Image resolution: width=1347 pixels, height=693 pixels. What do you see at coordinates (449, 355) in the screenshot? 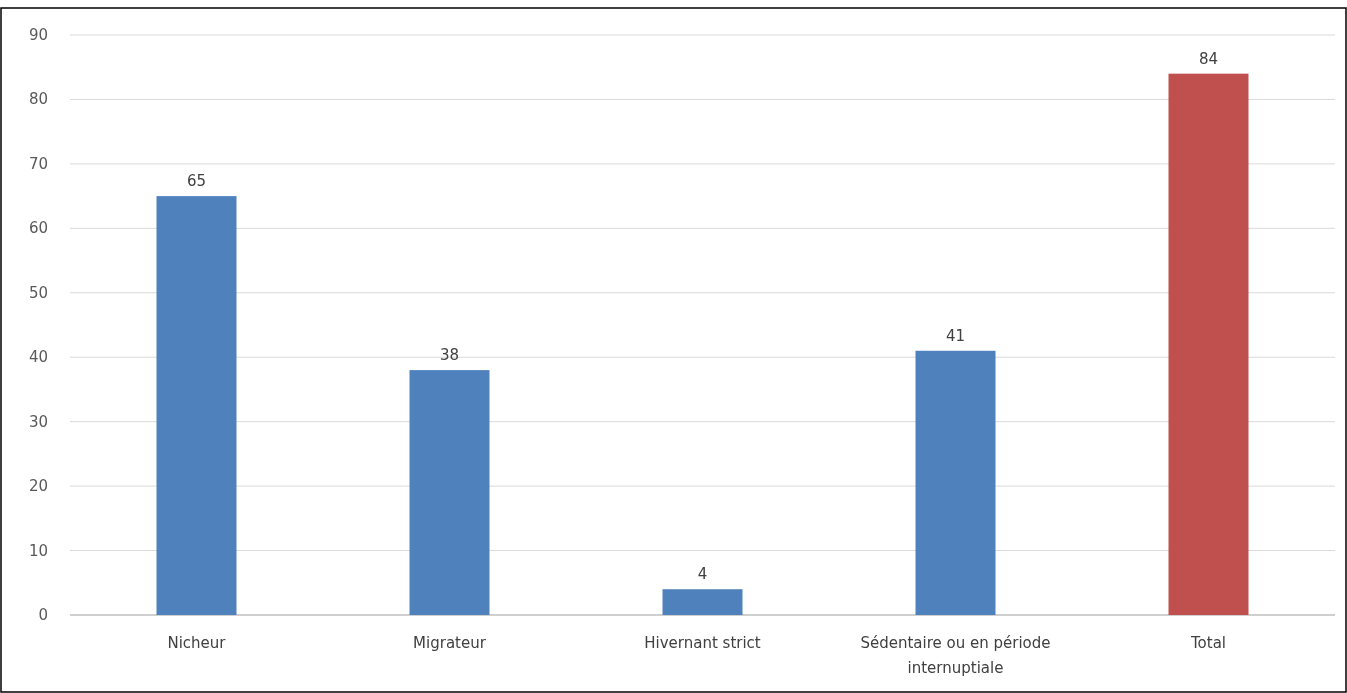
I see `data-label: 38` at bounding box center [449, 355].